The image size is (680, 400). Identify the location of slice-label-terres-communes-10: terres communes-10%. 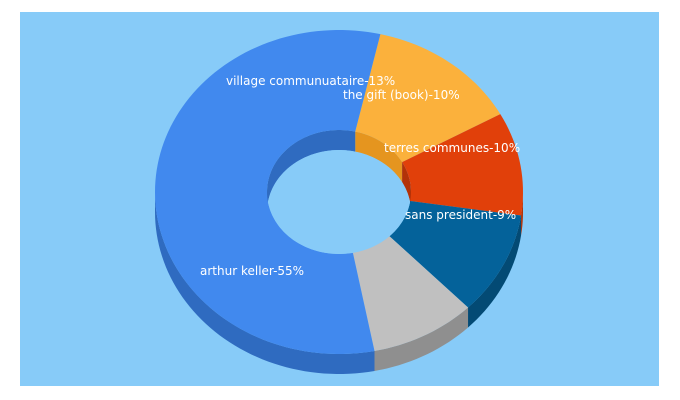
(452, 148).